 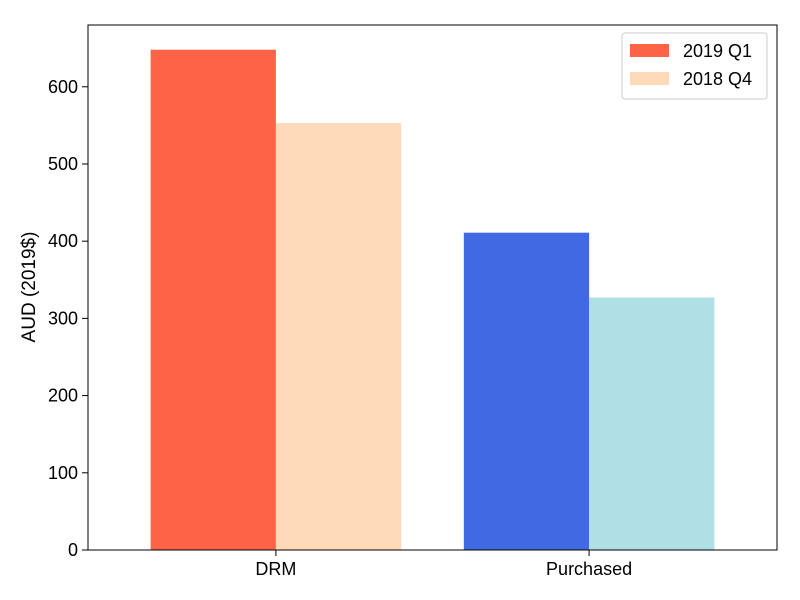 What do you see at coordinates (275, 569) in the screenshot?
I see `x-tick-label: DRM` at bounding box center [275, 569].